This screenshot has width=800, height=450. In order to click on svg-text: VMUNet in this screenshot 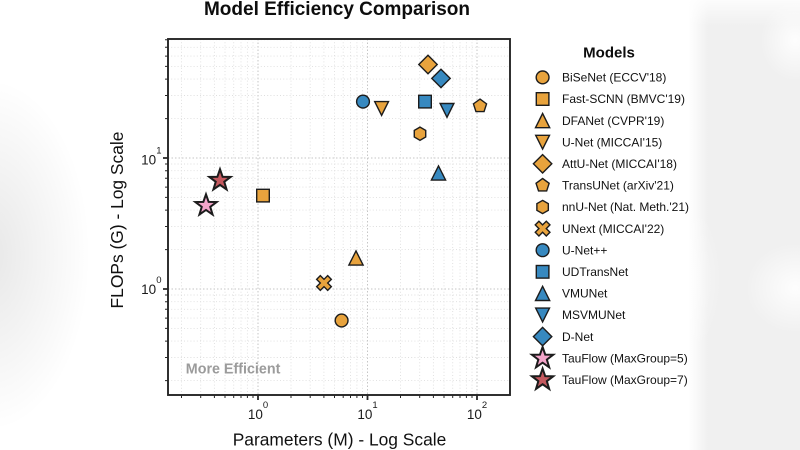, I will do `click(585, 294)`.